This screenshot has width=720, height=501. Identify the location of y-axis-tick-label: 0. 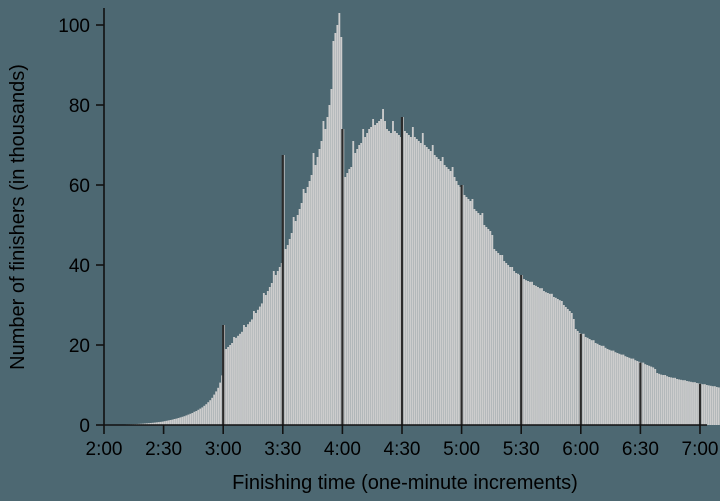
(84, 426).